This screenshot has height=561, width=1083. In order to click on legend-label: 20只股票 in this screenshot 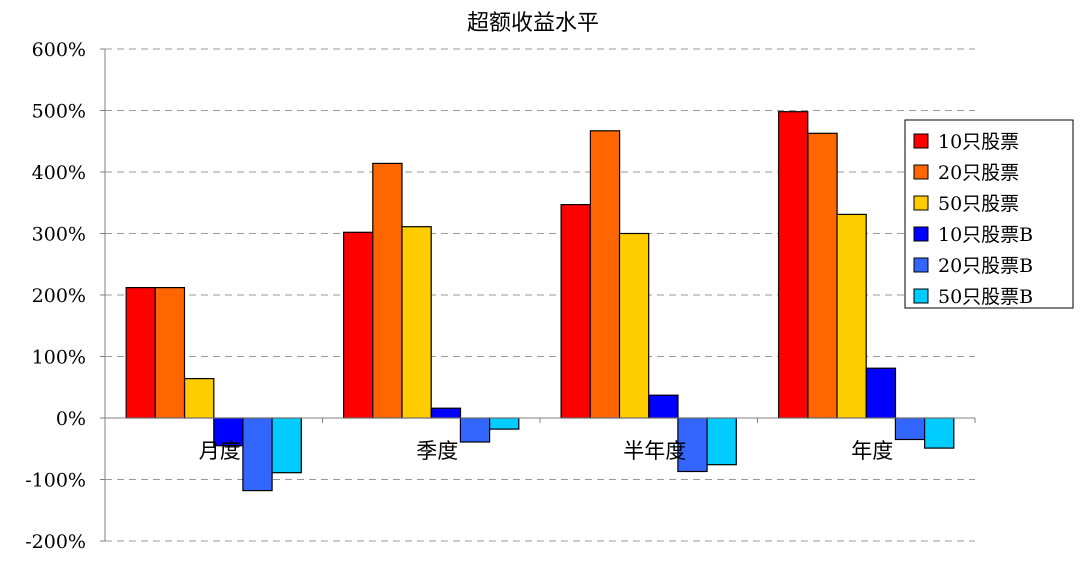, I will do `click(978, 173)`.